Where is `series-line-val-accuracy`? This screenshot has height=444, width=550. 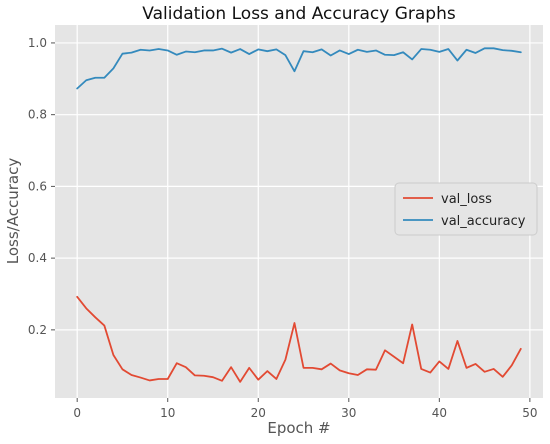 series-line-val-accuracy is located at coordinates (299, 68).